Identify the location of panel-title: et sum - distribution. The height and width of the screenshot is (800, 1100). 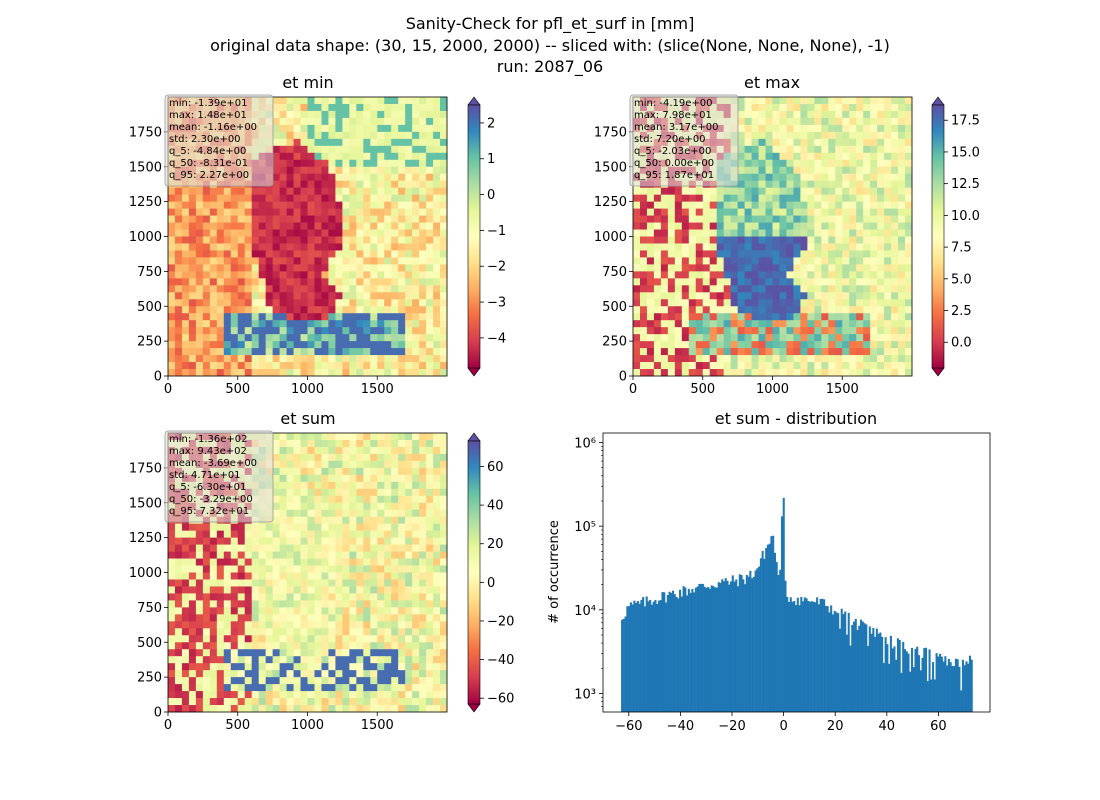
(796, 418).